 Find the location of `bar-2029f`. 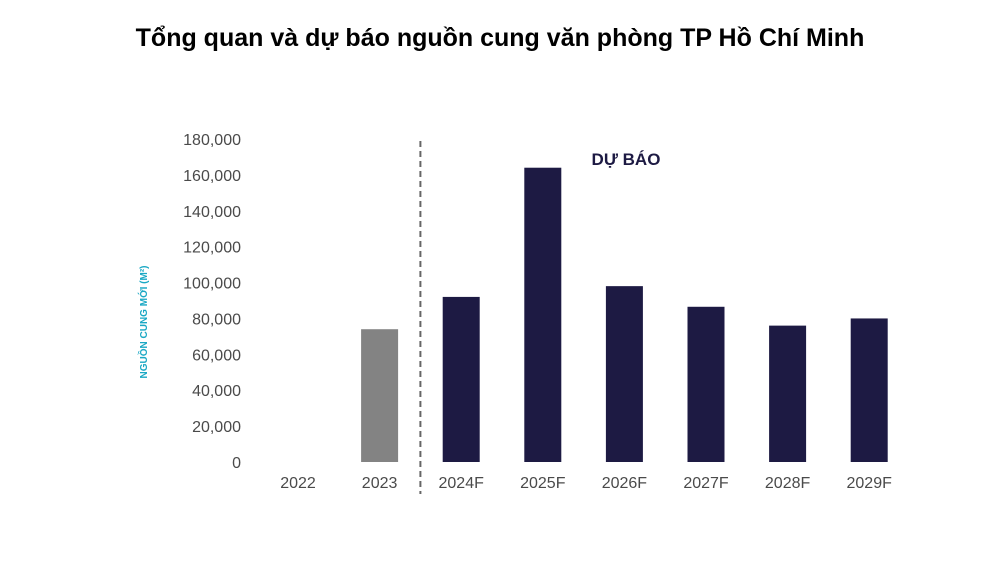

bar-2029f is located at coordinates (869, 390).